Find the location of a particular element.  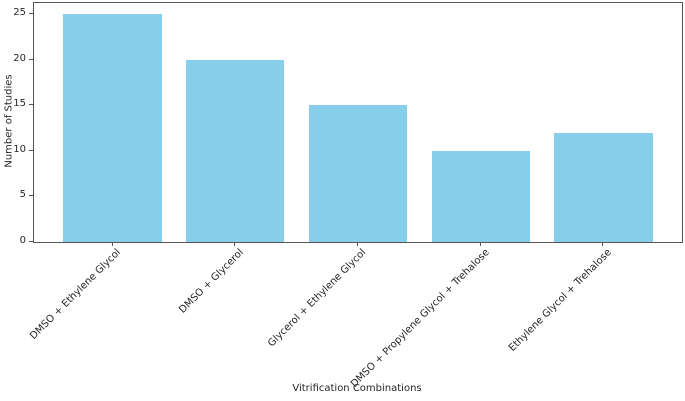

y-tick-label: 25 is located at coordinates (19, 13).